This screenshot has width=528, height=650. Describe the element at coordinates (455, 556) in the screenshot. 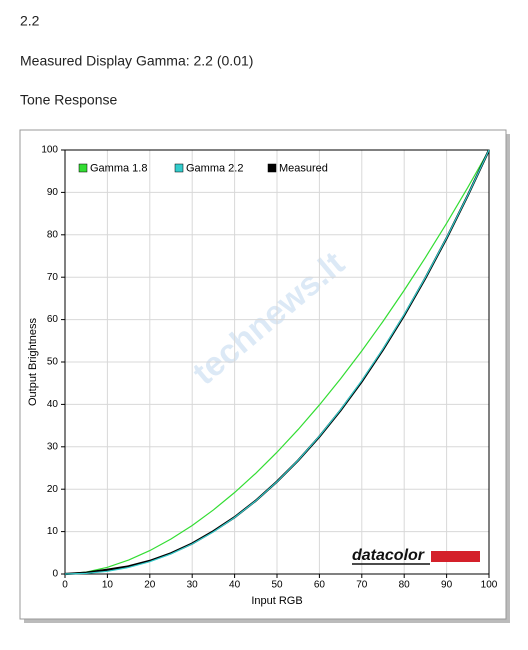

I see `logo-bar` at that location.